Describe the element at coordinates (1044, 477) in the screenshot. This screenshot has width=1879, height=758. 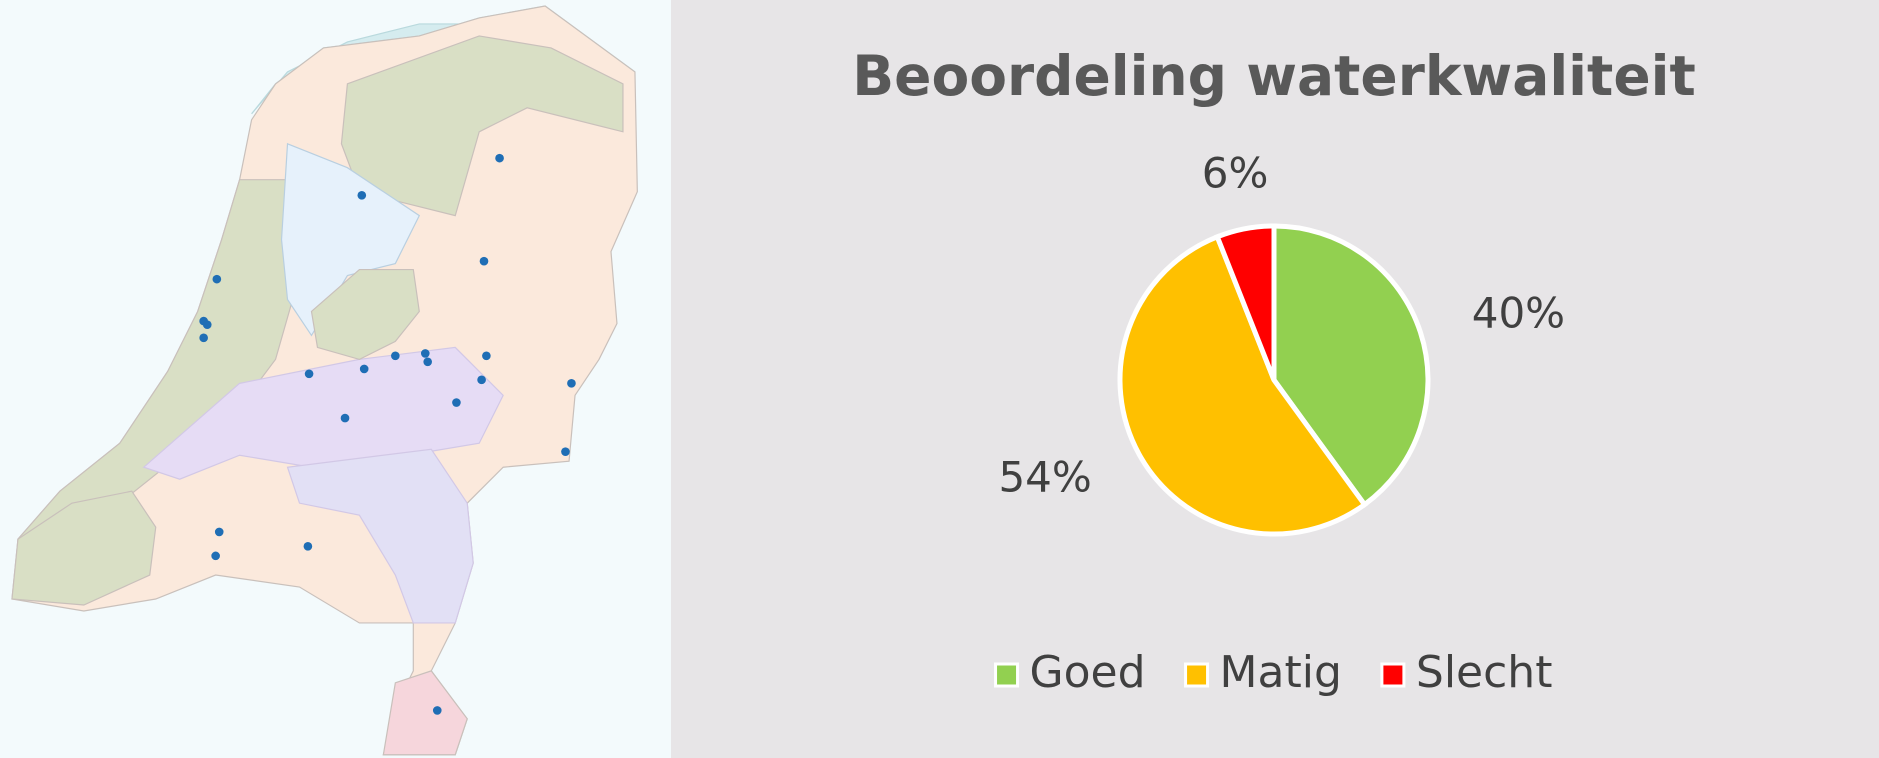
I see `data-label: 54%` at that location.